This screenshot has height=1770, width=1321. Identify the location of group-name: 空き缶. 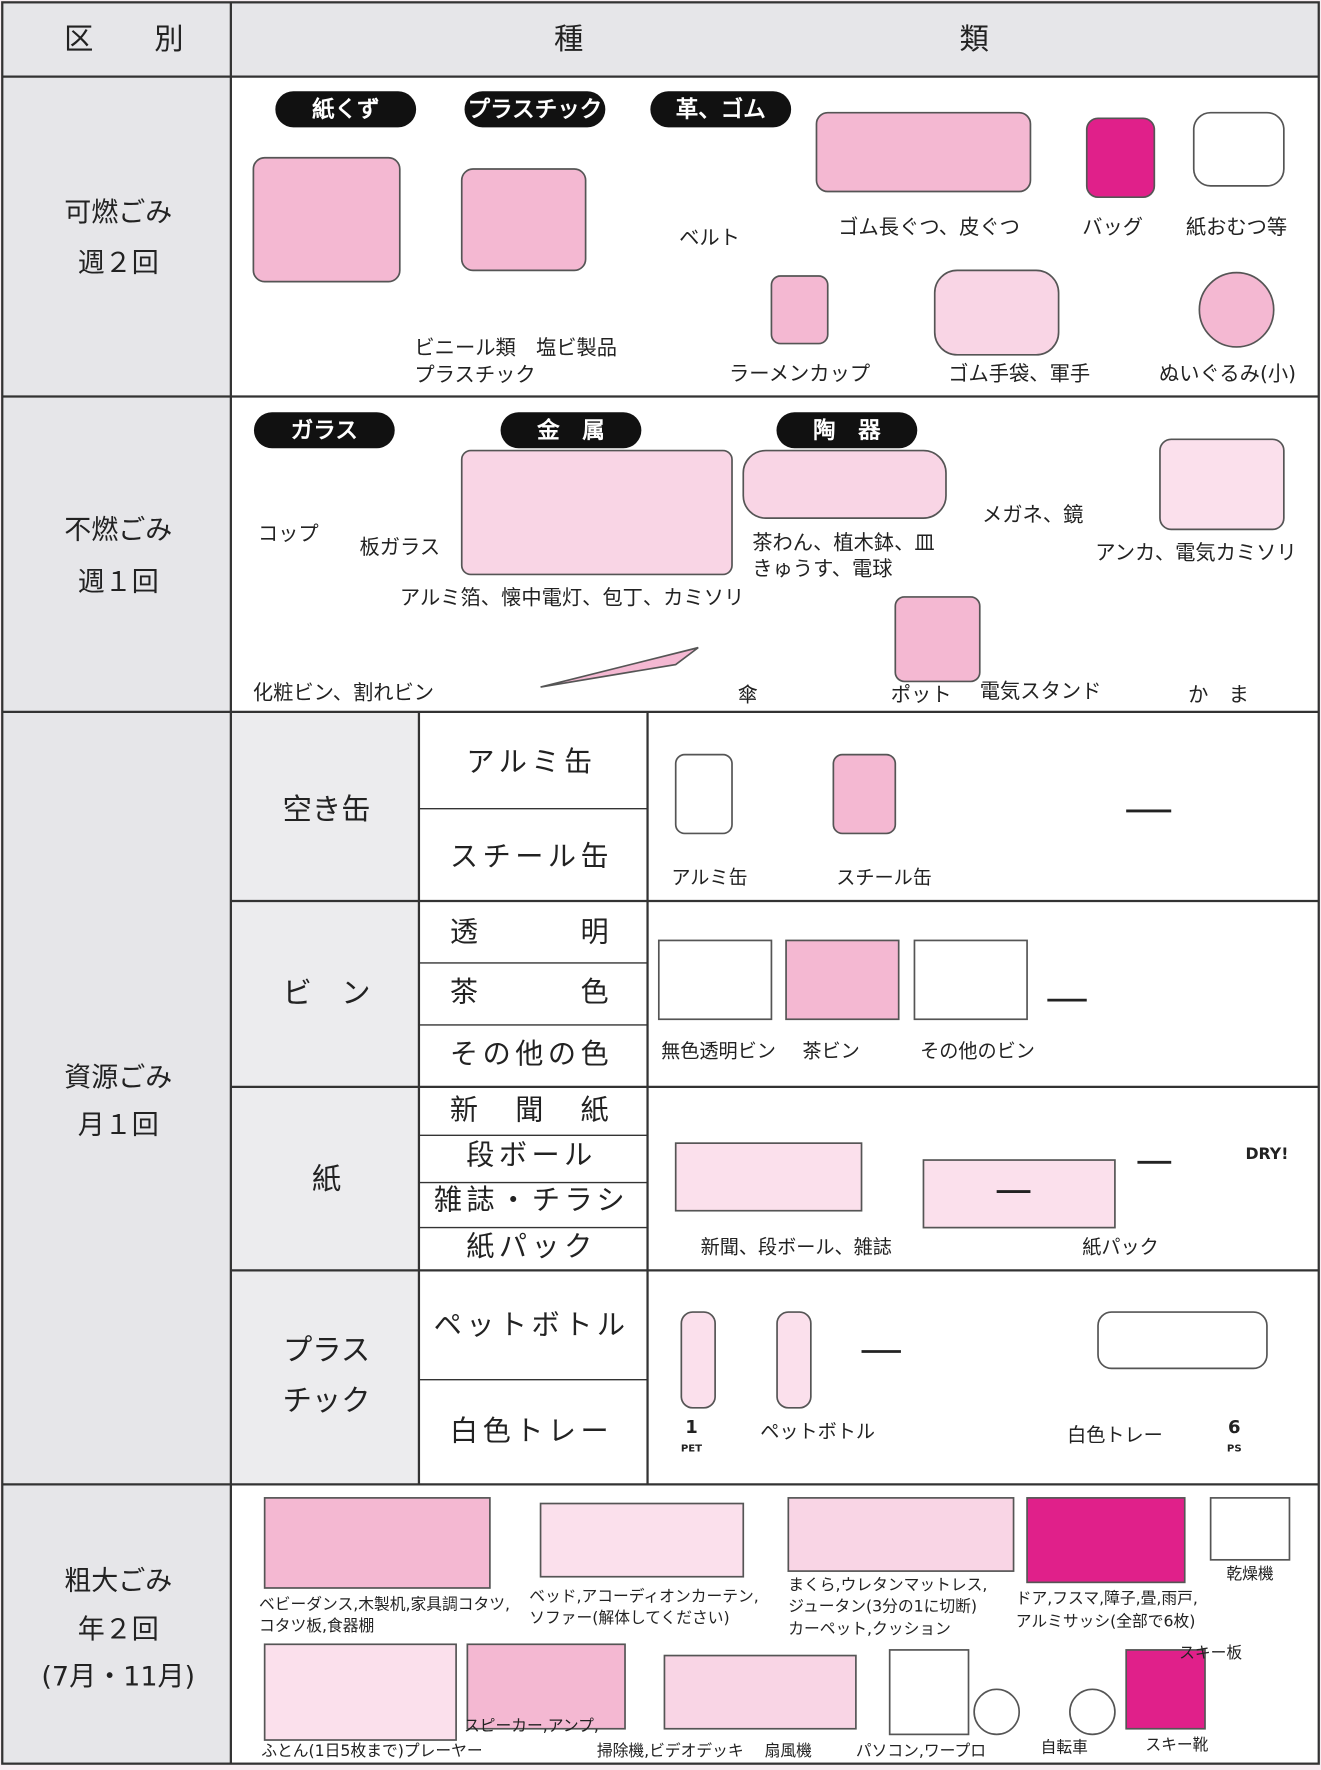
(327, 809).